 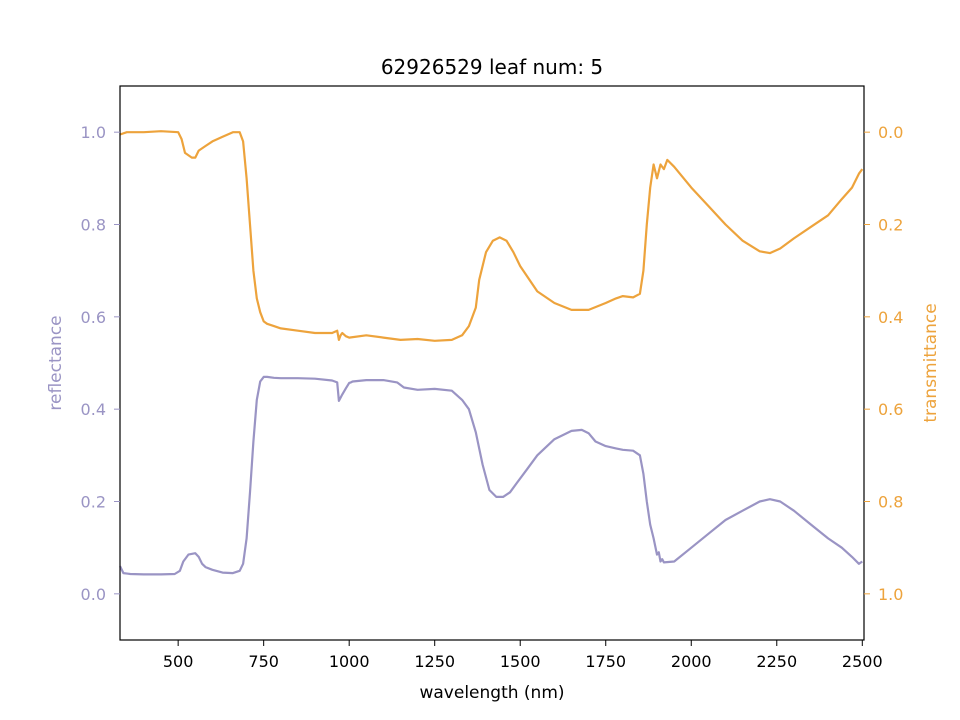 I want to click on right-tick-label: 0.2, so click(x=890, y=225).